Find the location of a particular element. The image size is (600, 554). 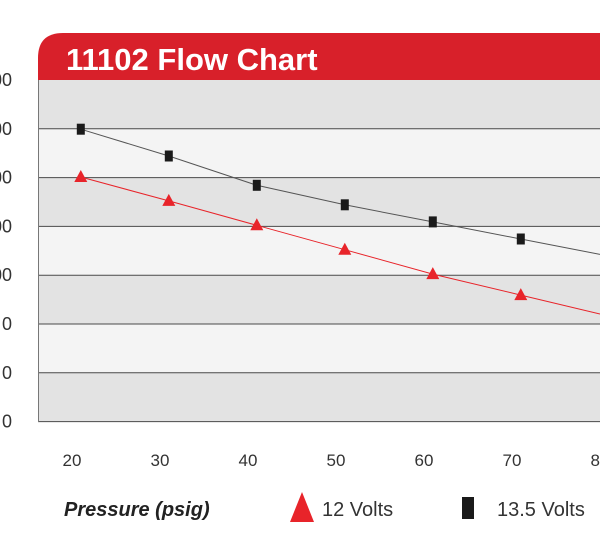

legend-marker-12-volts is located at coordinates (302, 507).